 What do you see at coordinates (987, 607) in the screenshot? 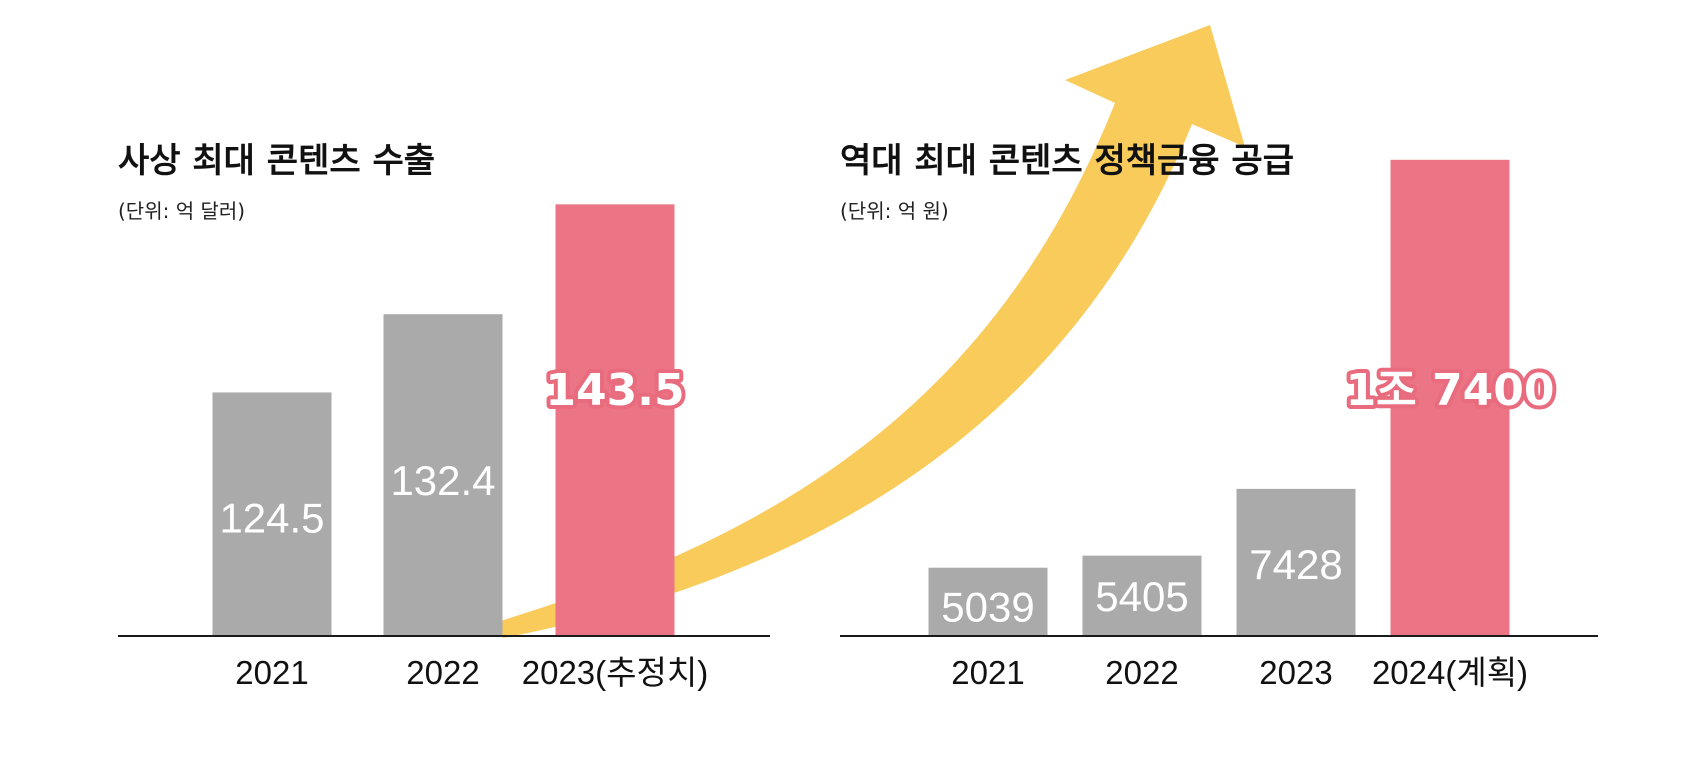
I see `right-value-label-2021: 5039` at bounding box center [987, 607].